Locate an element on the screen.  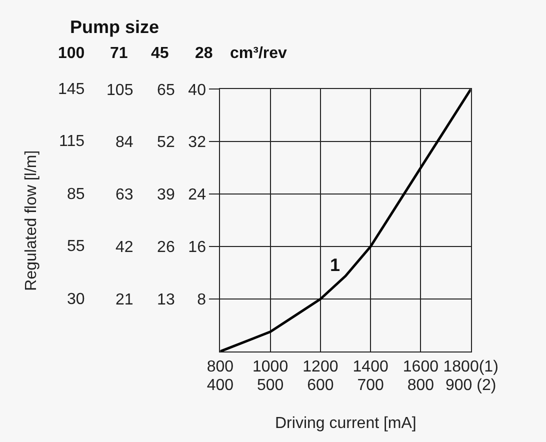
y-tick-label: 24 is located at coordinates (197, 195).